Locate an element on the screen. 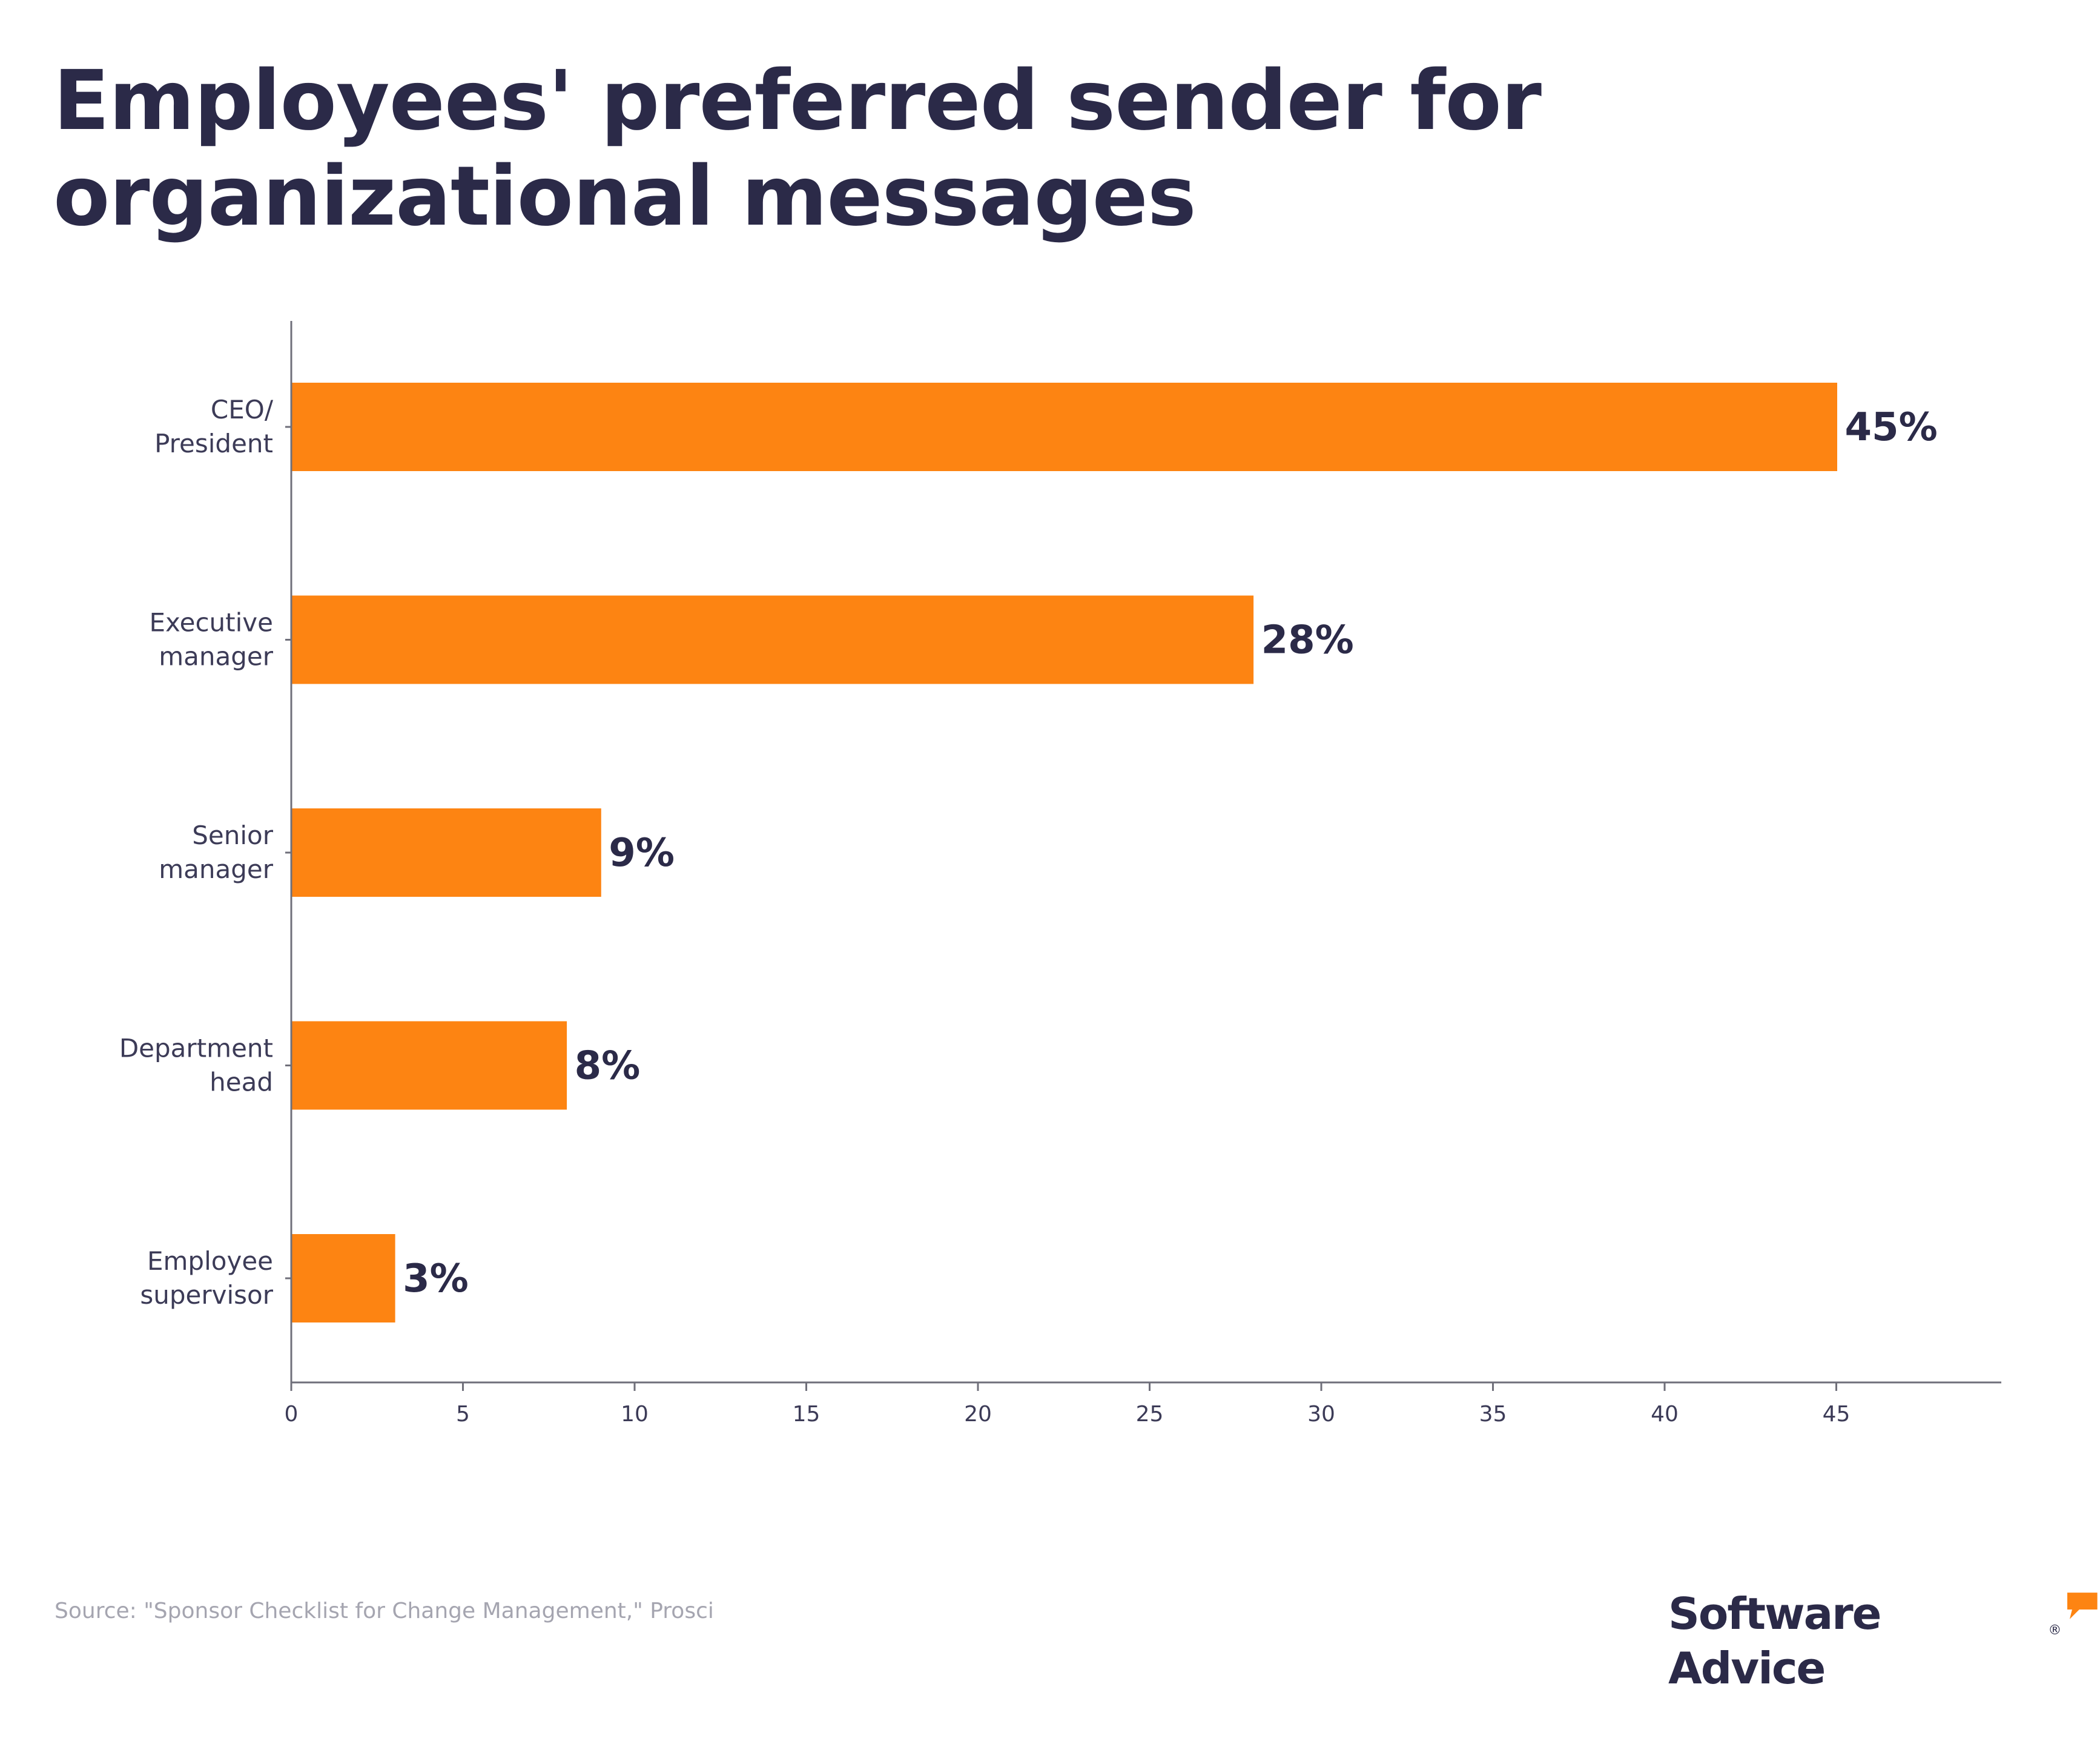 Image resolution: width=2100 pixels, height=1750 pixels. category-label: Senior manager is located at coordinates (216, 852).